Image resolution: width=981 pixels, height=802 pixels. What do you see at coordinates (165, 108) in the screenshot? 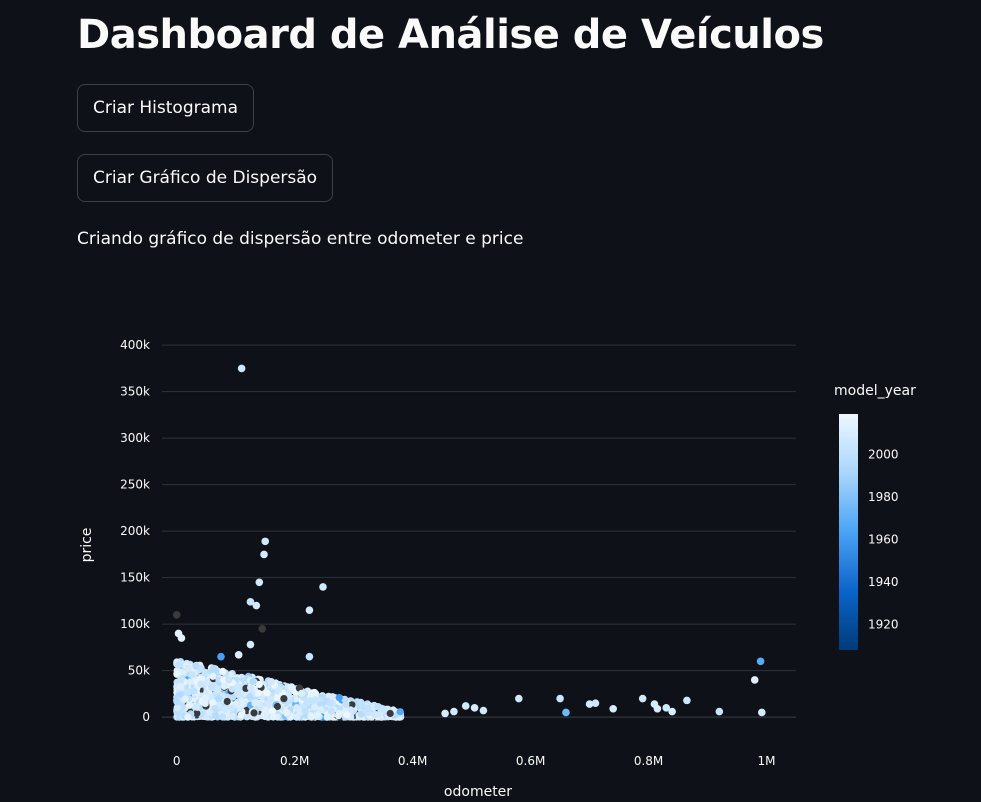
I see `create-histogram-button: Criar Histograma` at bounding box center [165, 108].